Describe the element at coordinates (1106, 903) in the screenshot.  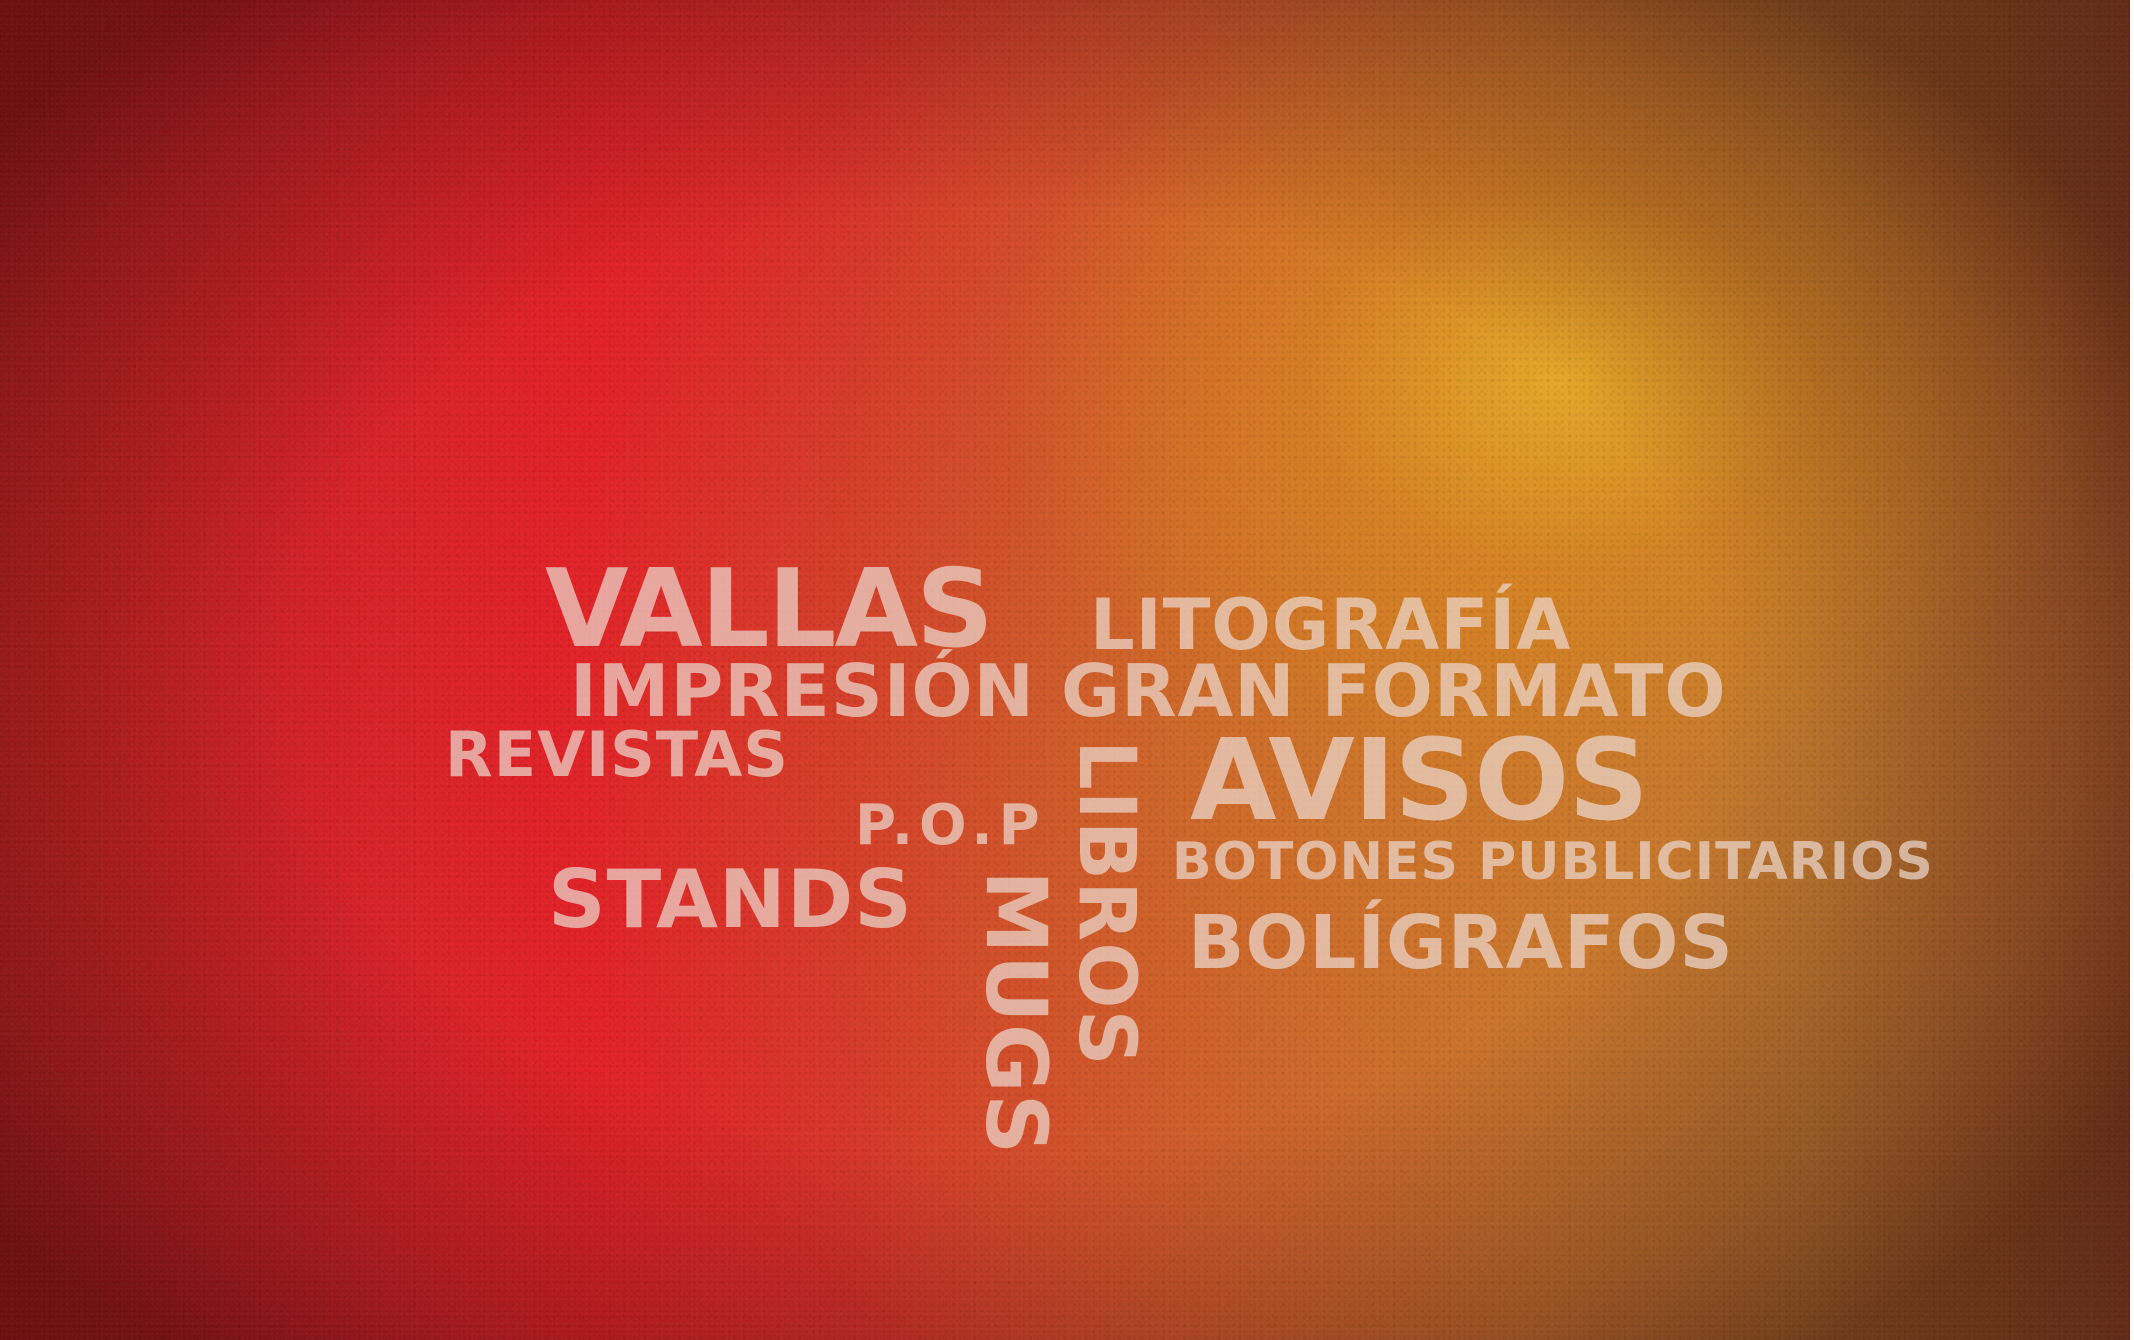
I see `word-libros: LIBROS` at that location.